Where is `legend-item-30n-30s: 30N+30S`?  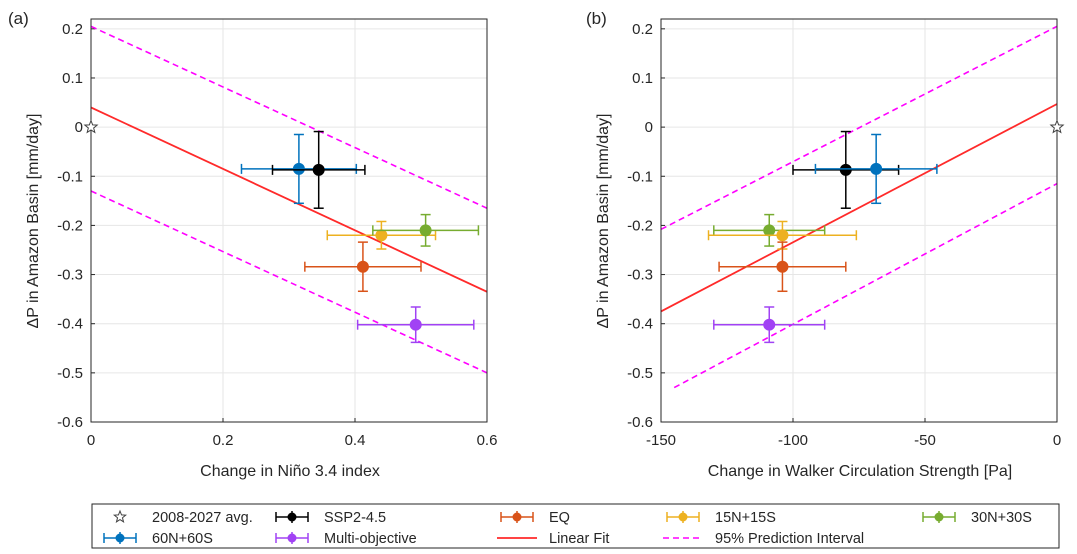 legend-item-30n-30s: 30N+30S is located at coordinates (977, 518).